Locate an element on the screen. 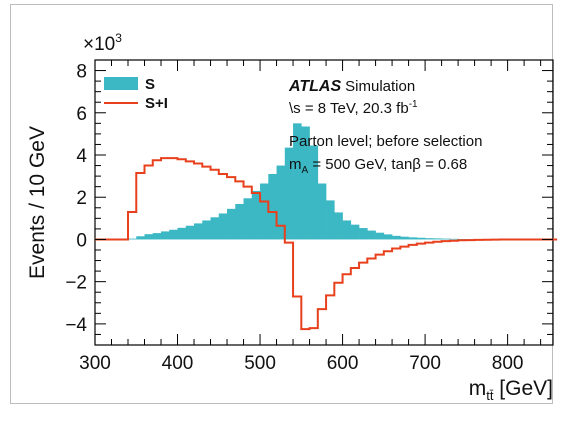 The width and height of the screenshot is (563, 426). y-tick-label: −2 is located at coordinates (76, 283).